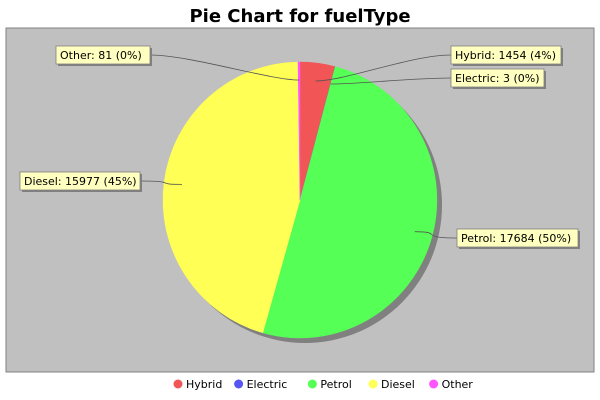 The width and height of the screenshot is (600, 400). What do you see at coordinates (398, 384) in the screenshot?
I see `legend-label: Diesel` at bounding box center [398, 384].